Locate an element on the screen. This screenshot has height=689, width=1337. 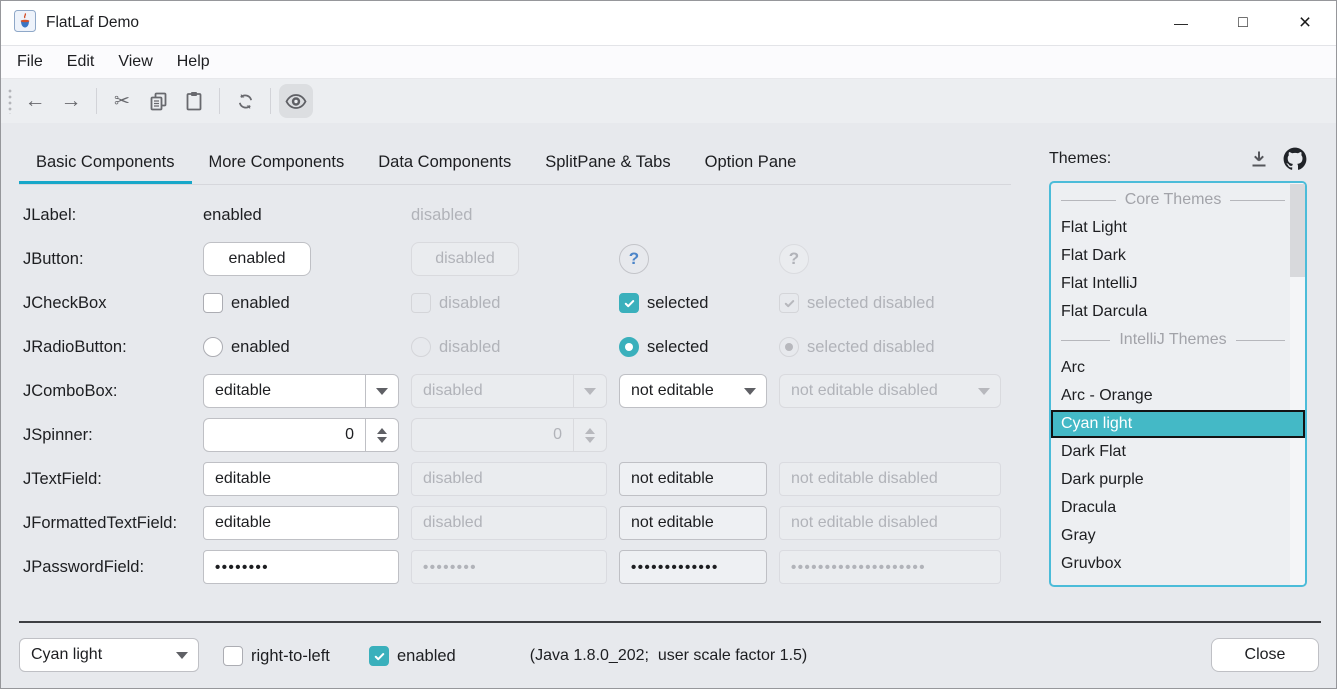
forward-button: → is located at coordinates (71, 101).